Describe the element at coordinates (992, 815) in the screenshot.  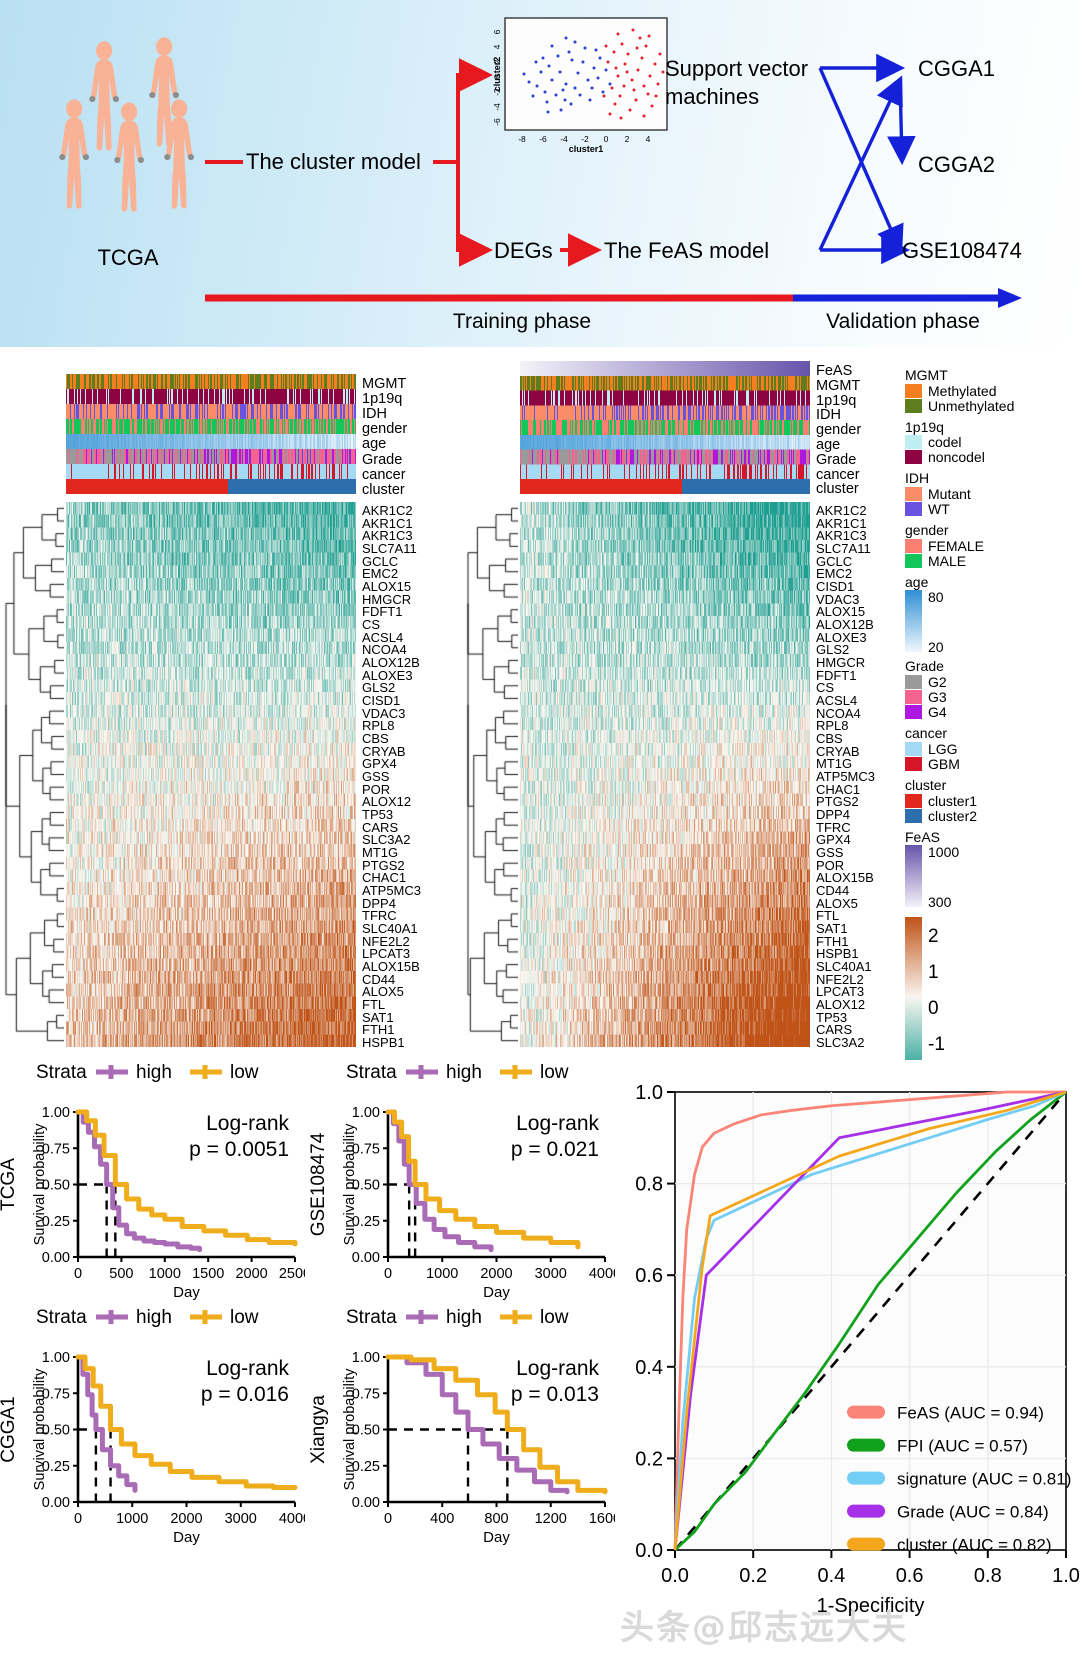
I see `legend-item: cluster2` at that location.